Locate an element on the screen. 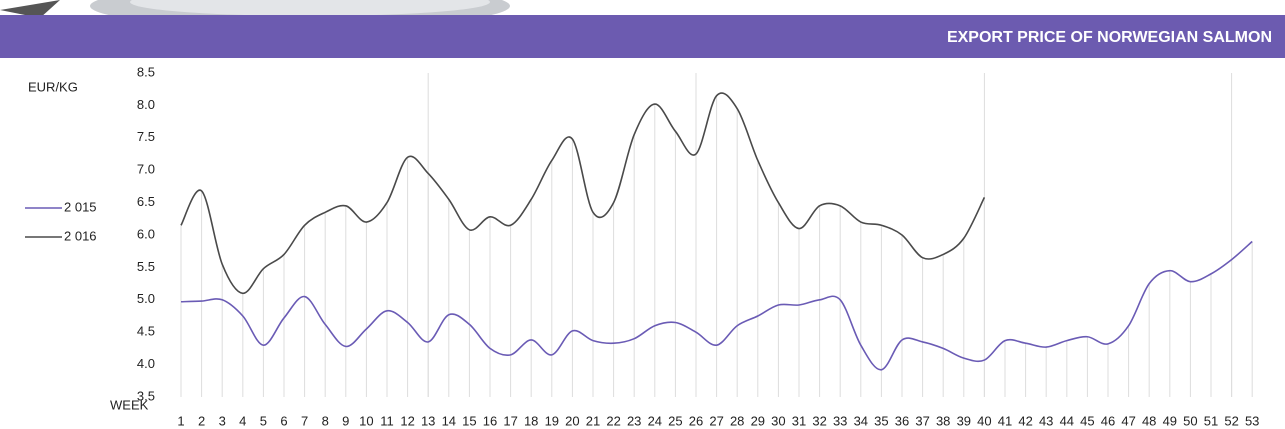 Image resolution: width=1285 pixels, height=429 pixels. x-tick-label: 4 is located at coordinates (242, 420).